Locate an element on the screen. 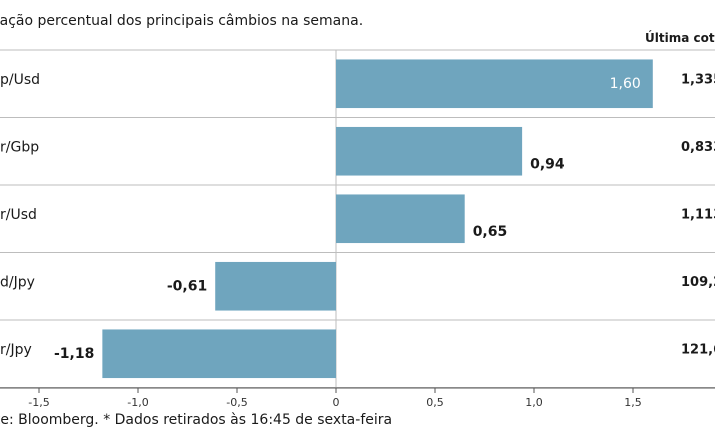  x-tick-label: -0,5 is located at coordinates (236, 402).